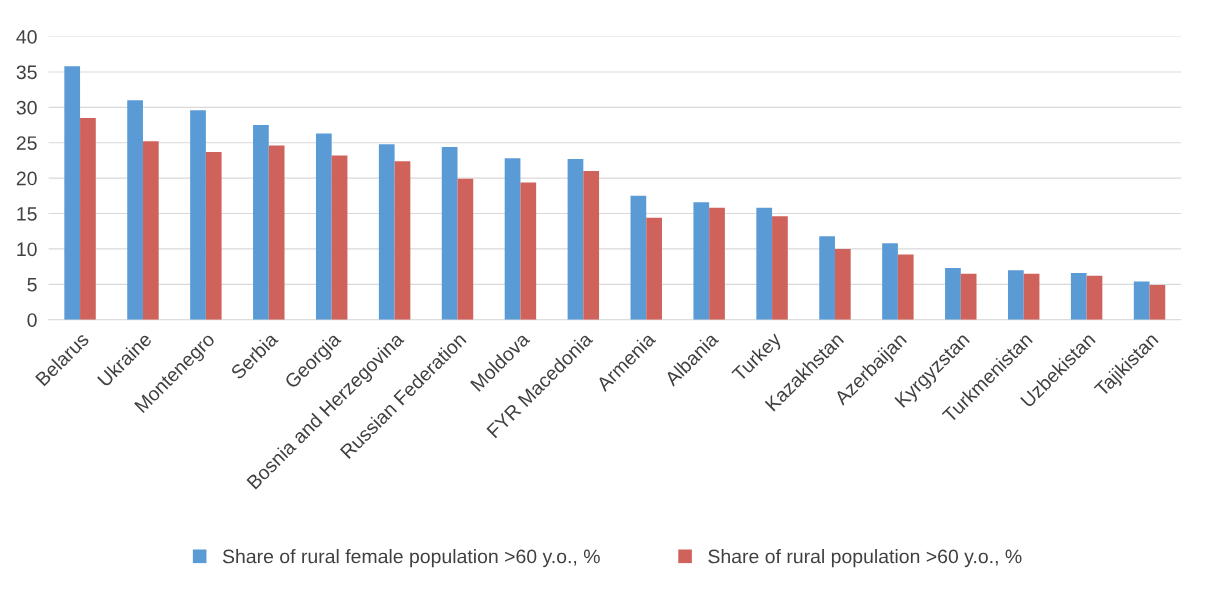  I want to click on y-tick-label: 40, so click(26, 37).